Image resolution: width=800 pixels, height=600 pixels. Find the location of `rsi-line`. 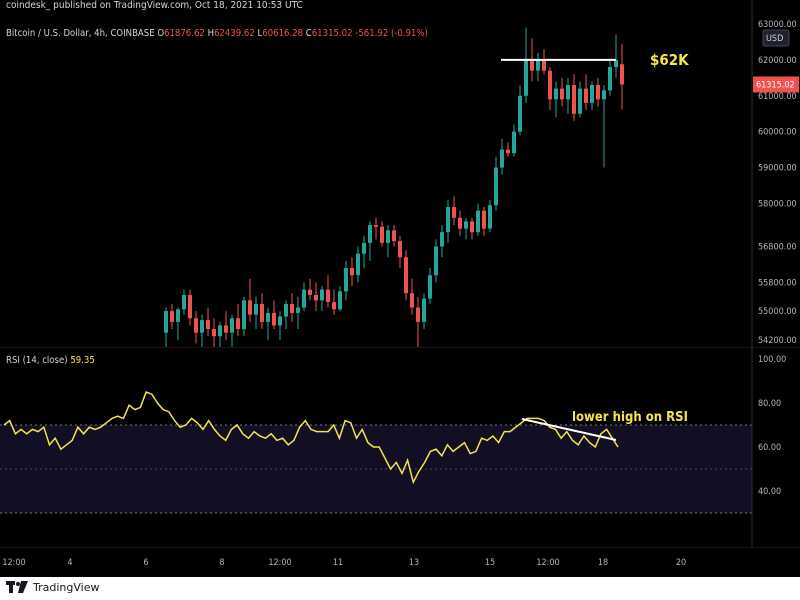

rsi-line is located at coordinates (311, 438).